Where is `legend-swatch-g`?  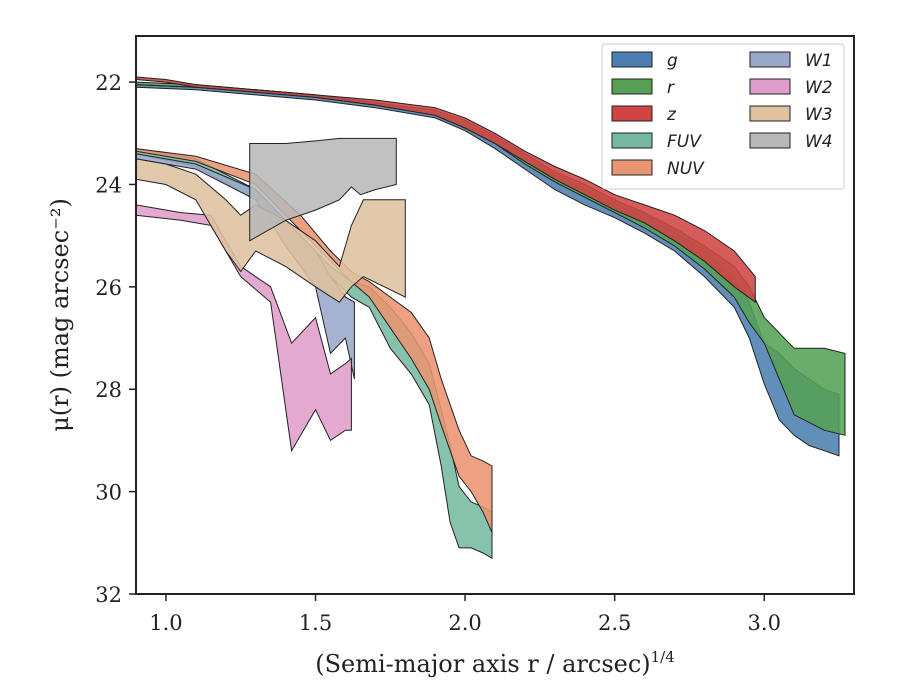 legend-swatch-g is located at coordinates (632, 59).